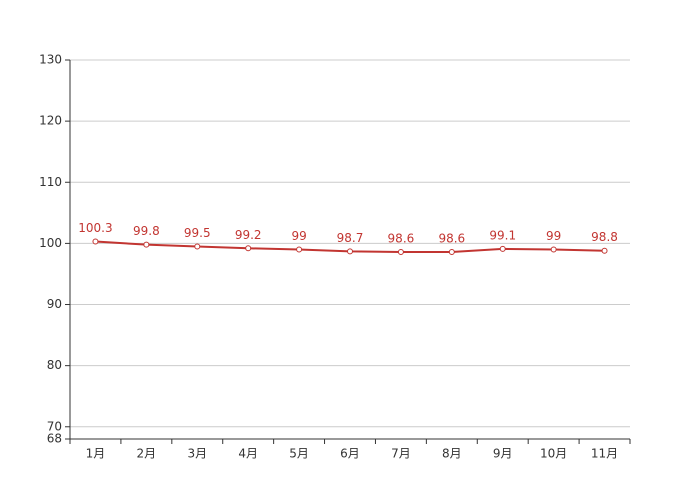 This screenshot has width=700, height=500. What do you see at coordinates (604, 454) in the screenshot?
I see `x-tick-label: 11月` at bounding box center [604, 454].